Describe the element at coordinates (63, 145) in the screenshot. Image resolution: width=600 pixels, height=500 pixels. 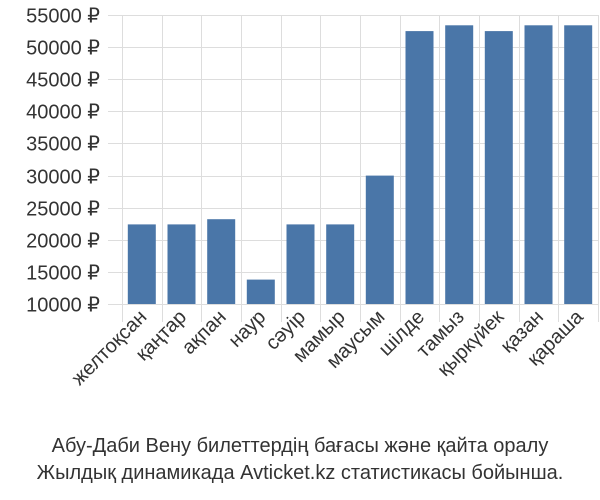
I see `y-tick-label: 35000 ₽` at that location.